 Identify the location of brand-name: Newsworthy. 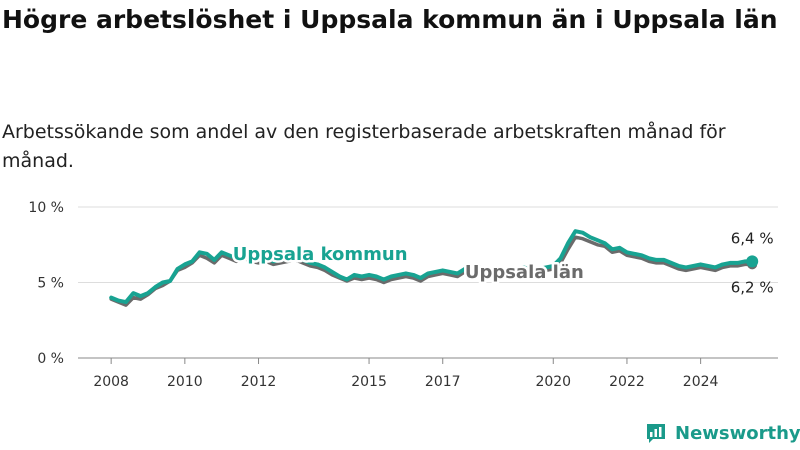
(737, 433).